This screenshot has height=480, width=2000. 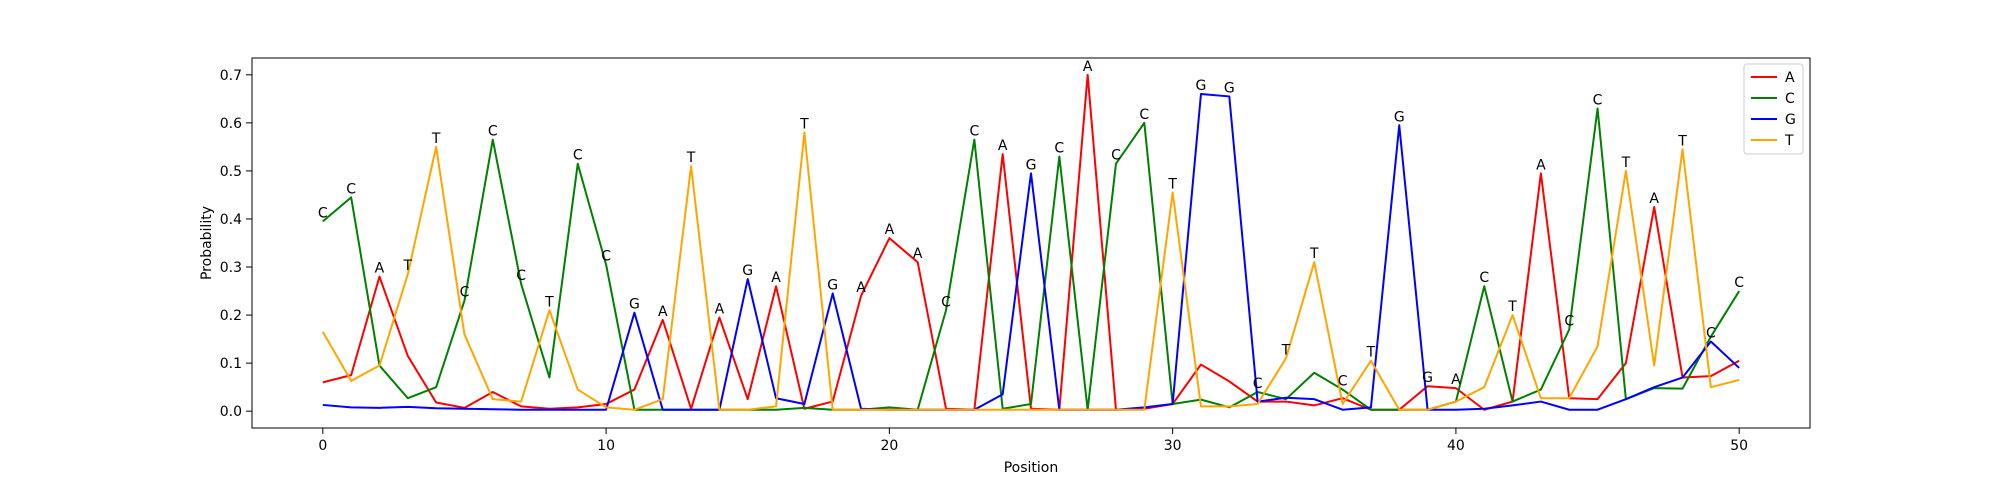 What do you see at coordinates (231, 220) in the screenshot?
I see `y-tick-label: 0.4` at bounding box center [231, 220].